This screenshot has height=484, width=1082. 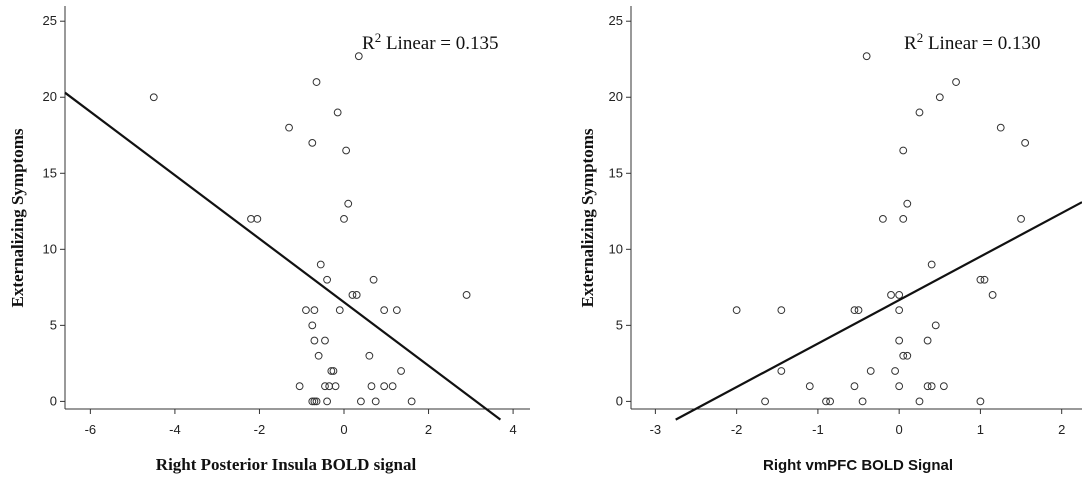 I want to click on left-y-tick-label: 10, so click(x=50, y=248).